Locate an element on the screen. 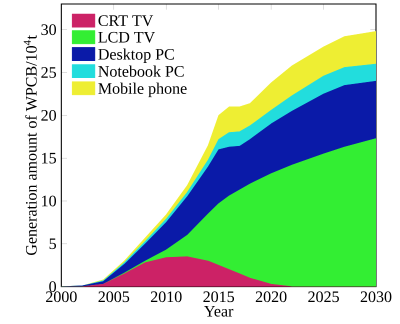 The width and height of the screenshot is (400, 324). y-tick-label: 5 is located at coordinates (53, 244).